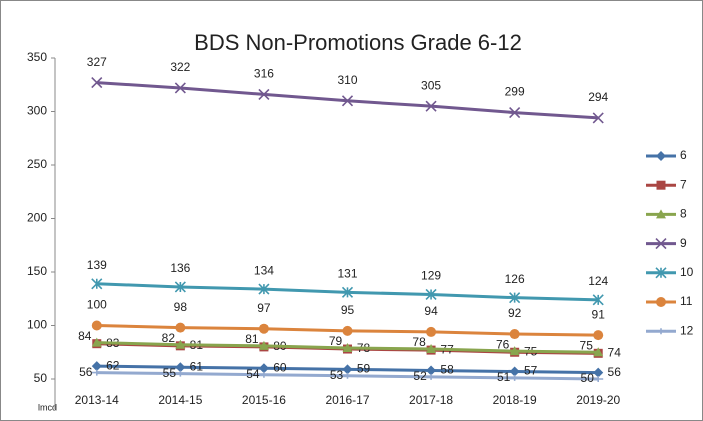 This screenshot has width=703, height=421. What do you see at coordinates (253, 374) in the screenshot?
I see `data-label: 54` at bounding box center [253, 374].